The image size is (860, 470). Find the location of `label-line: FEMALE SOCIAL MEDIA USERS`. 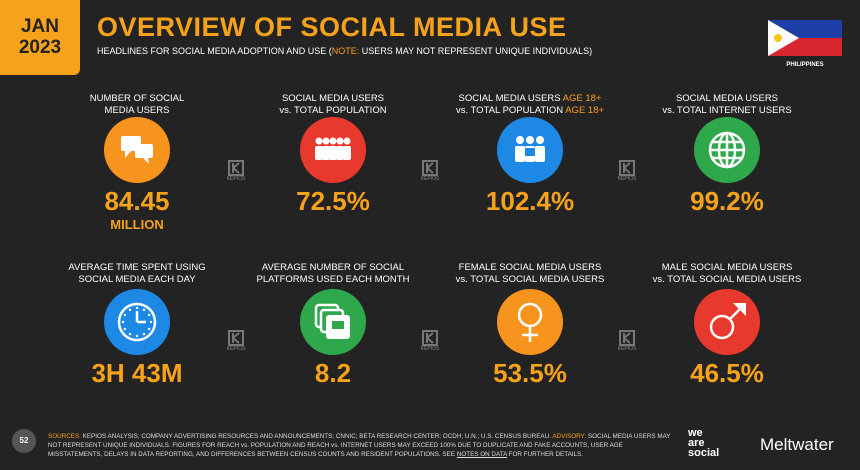

label-line: FEMALE SOCIAL MEDIA USERS is located at coordinates (530, 268).